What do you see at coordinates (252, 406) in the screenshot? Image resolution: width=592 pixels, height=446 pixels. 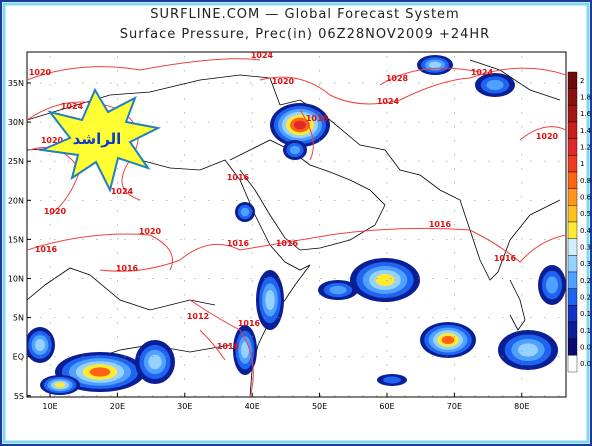 I see `lon-label: 40E` at bounding box center [252, 406].